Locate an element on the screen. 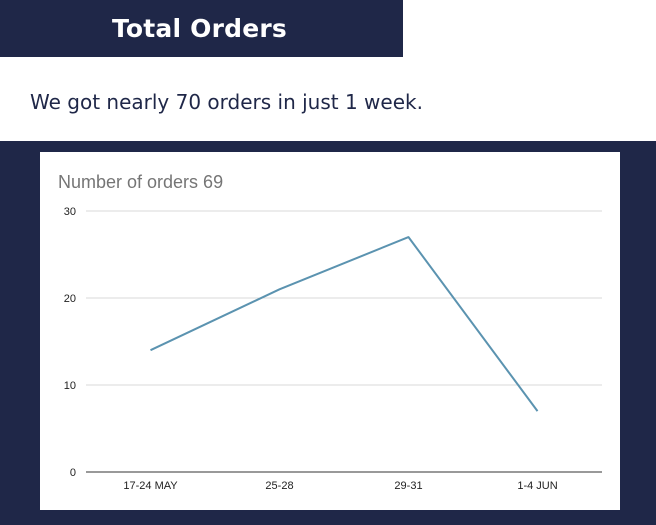  chart-title: Number of orders 69 is located at coordinates (140, 182).